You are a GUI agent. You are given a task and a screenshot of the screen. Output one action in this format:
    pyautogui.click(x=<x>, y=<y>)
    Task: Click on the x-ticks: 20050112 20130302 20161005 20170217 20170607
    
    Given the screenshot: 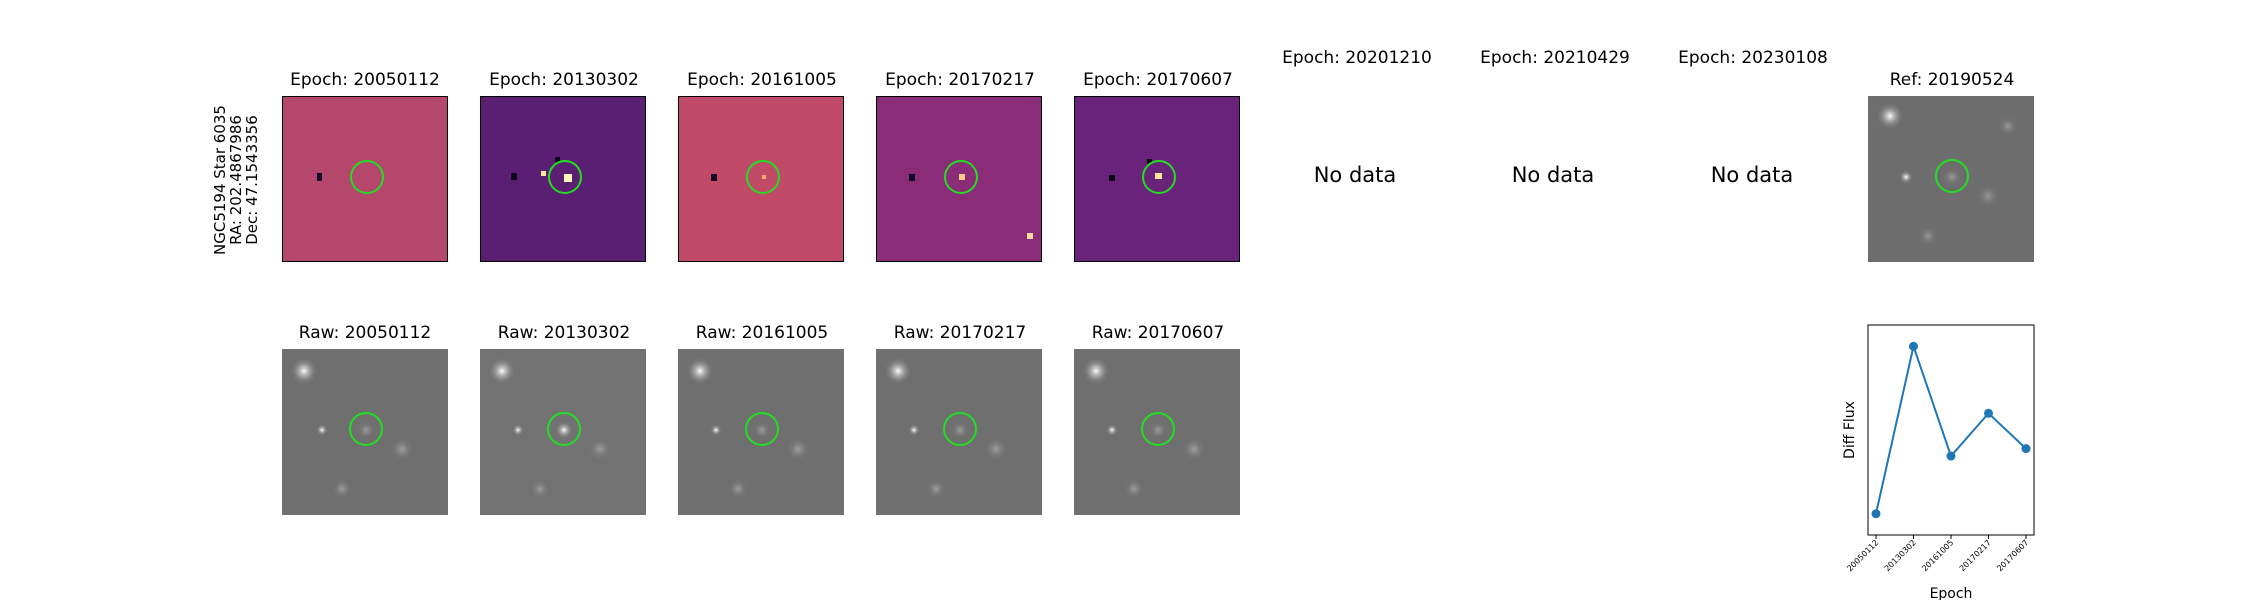 What is the action you would take?
    pyautogui.click(x=1937, y=554)
    